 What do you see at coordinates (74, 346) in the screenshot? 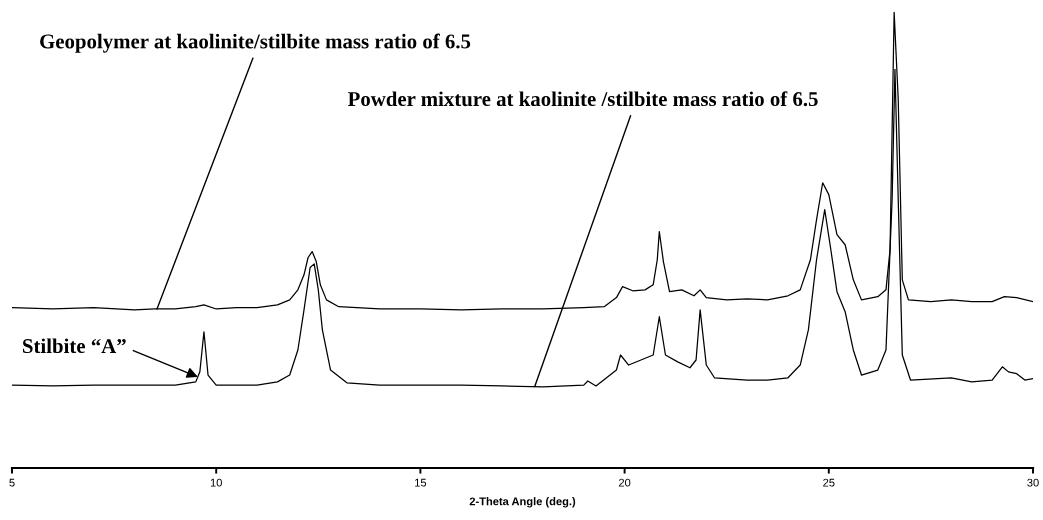
I see `annotation: Stilbite “A”` at bounding box center [74, 346].